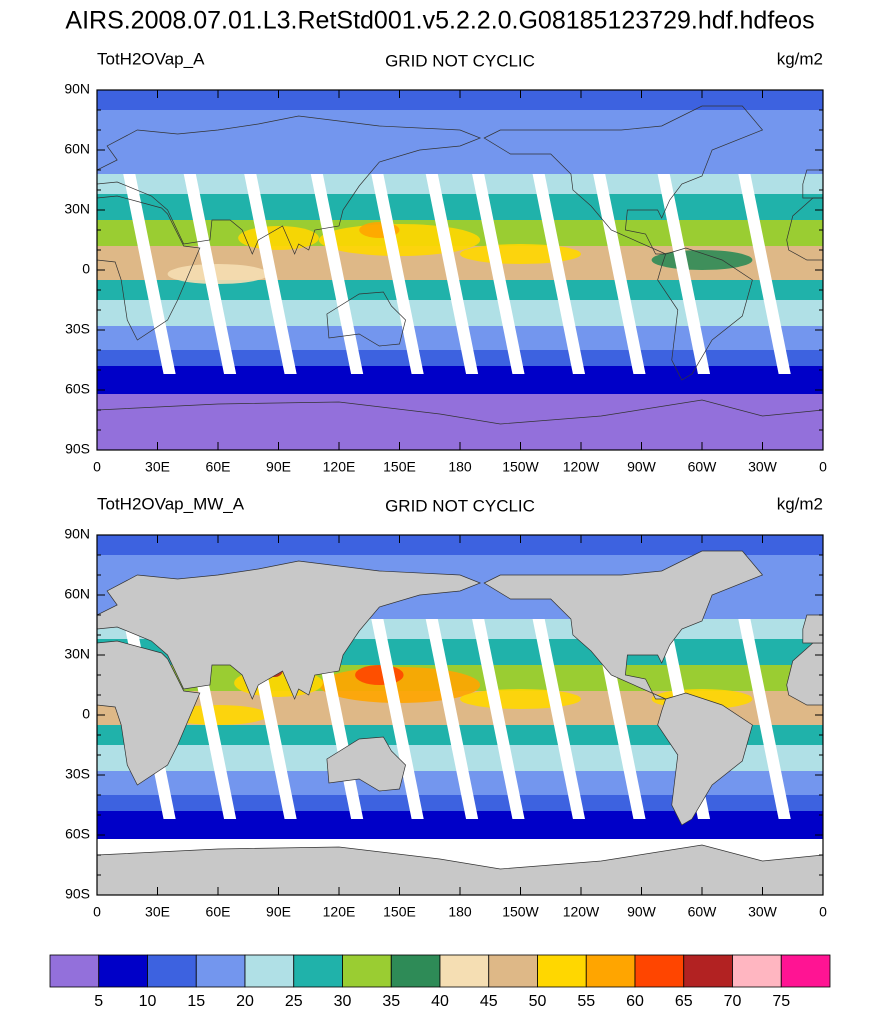 The image size is (880, 1021). What do you see at coordinates (77, 534) in the screenshot?
I see `lat-tick-label: 90N` at bounding box center [77, 534].